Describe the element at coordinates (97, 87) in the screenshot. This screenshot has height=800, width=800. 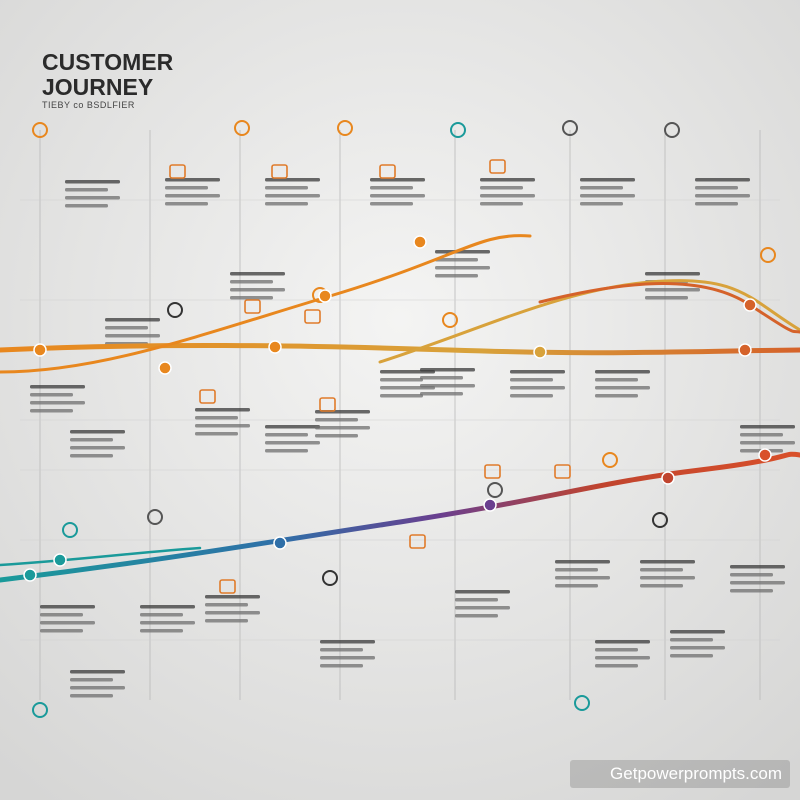
I see `title-line: JOURNEY` at that location.